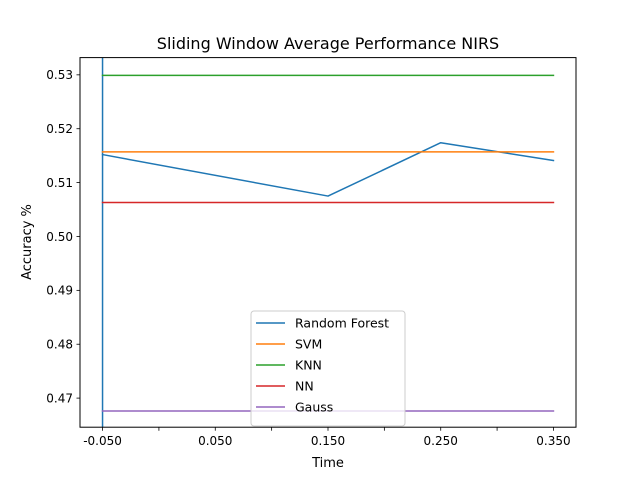  I want to click on y-axis-label: Accuracy %, so click(27, 242).